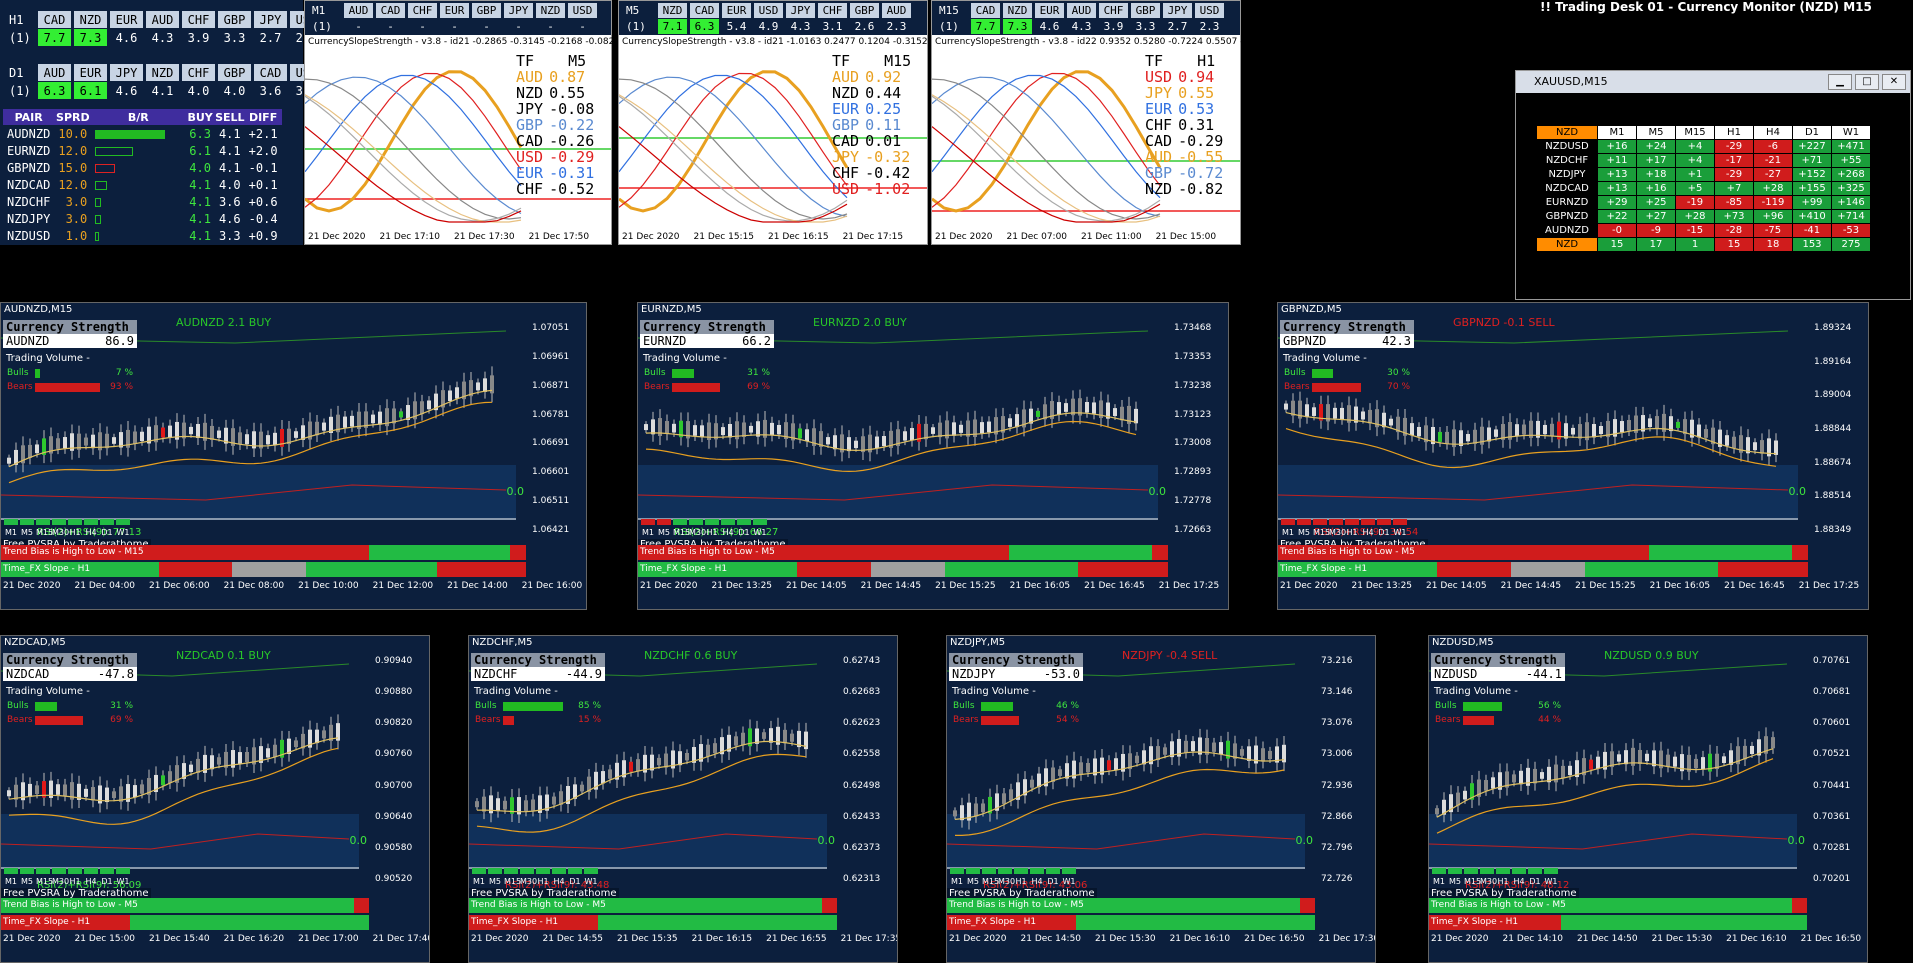 Image resolution: width=1913 pixels, height=963 pixels. What do you see at coordinates (1016, 667) in the screenshot?
I see `currency-strength-box: Currency Strength NZDJPY -53.0` at bounding box center [1016, 667].